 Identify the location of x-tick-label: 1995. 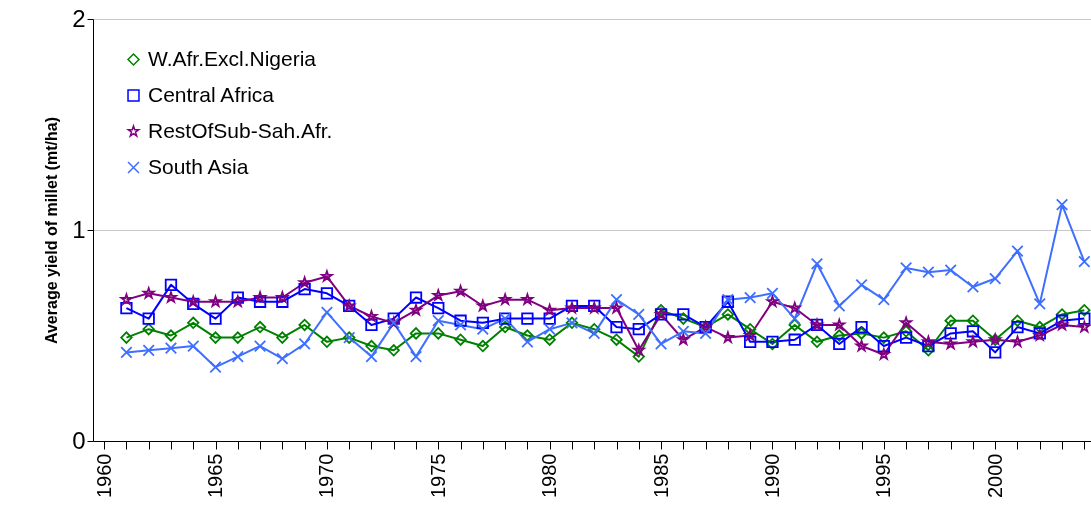
(883, 475).